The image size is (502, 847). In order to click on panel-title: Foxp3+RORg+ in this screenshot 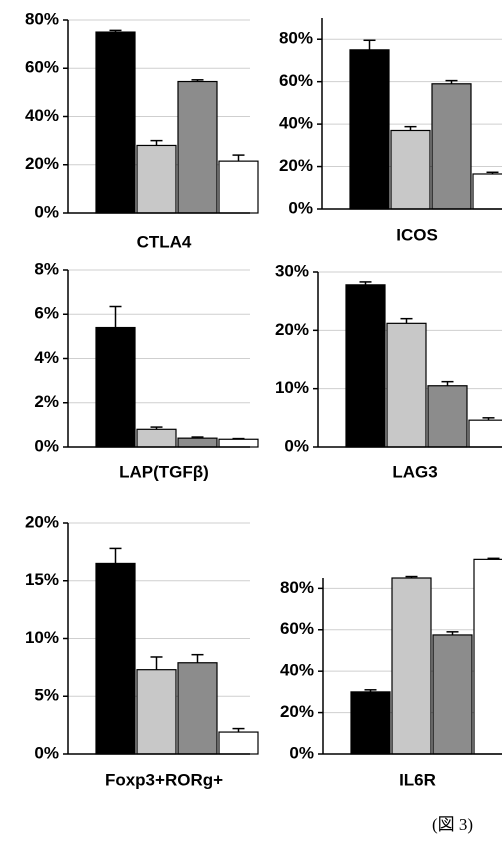, I will do `click(164, 779)`.